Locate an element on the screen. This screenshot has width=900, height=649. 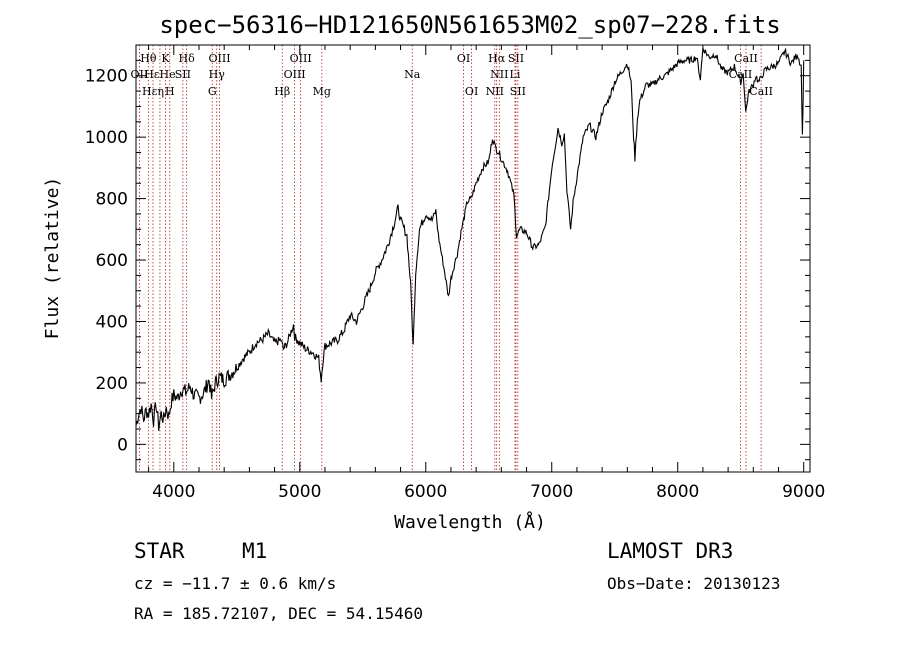
y-tick-label: 800 is located at coordinates (112, 200).